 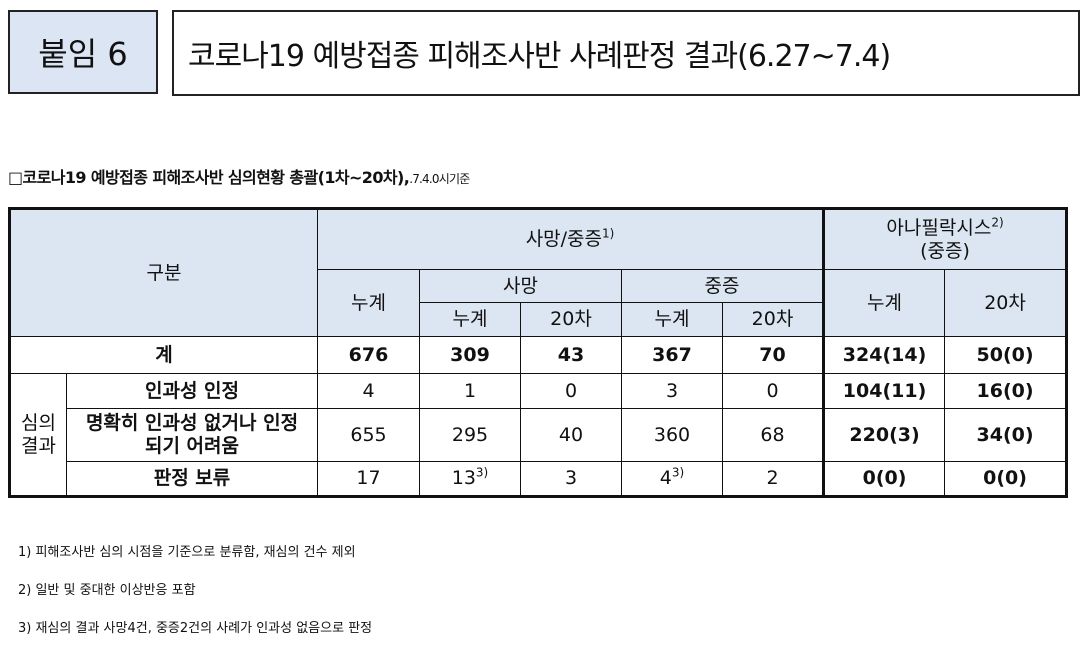 What do you see at coordinates (1006, 391) in the screenshot?
I see `cell: 16(0)` at bounding box center [1006, 391].